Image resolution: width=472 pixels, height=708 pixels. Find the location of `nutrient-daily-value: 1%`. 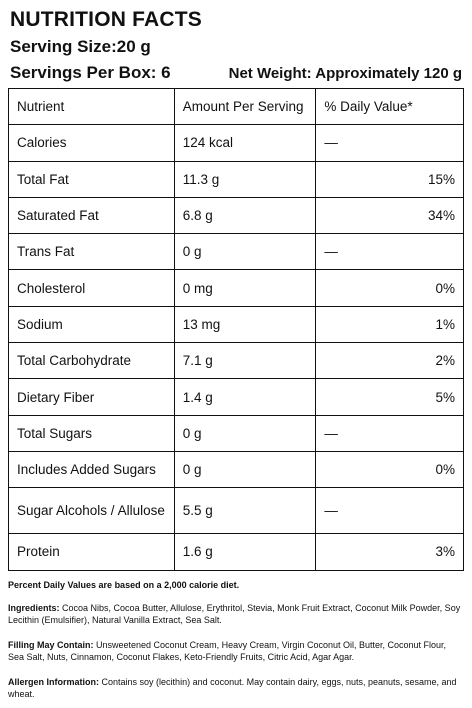

nutrient-daily-value: 1% is located at coordinates (389, 324).